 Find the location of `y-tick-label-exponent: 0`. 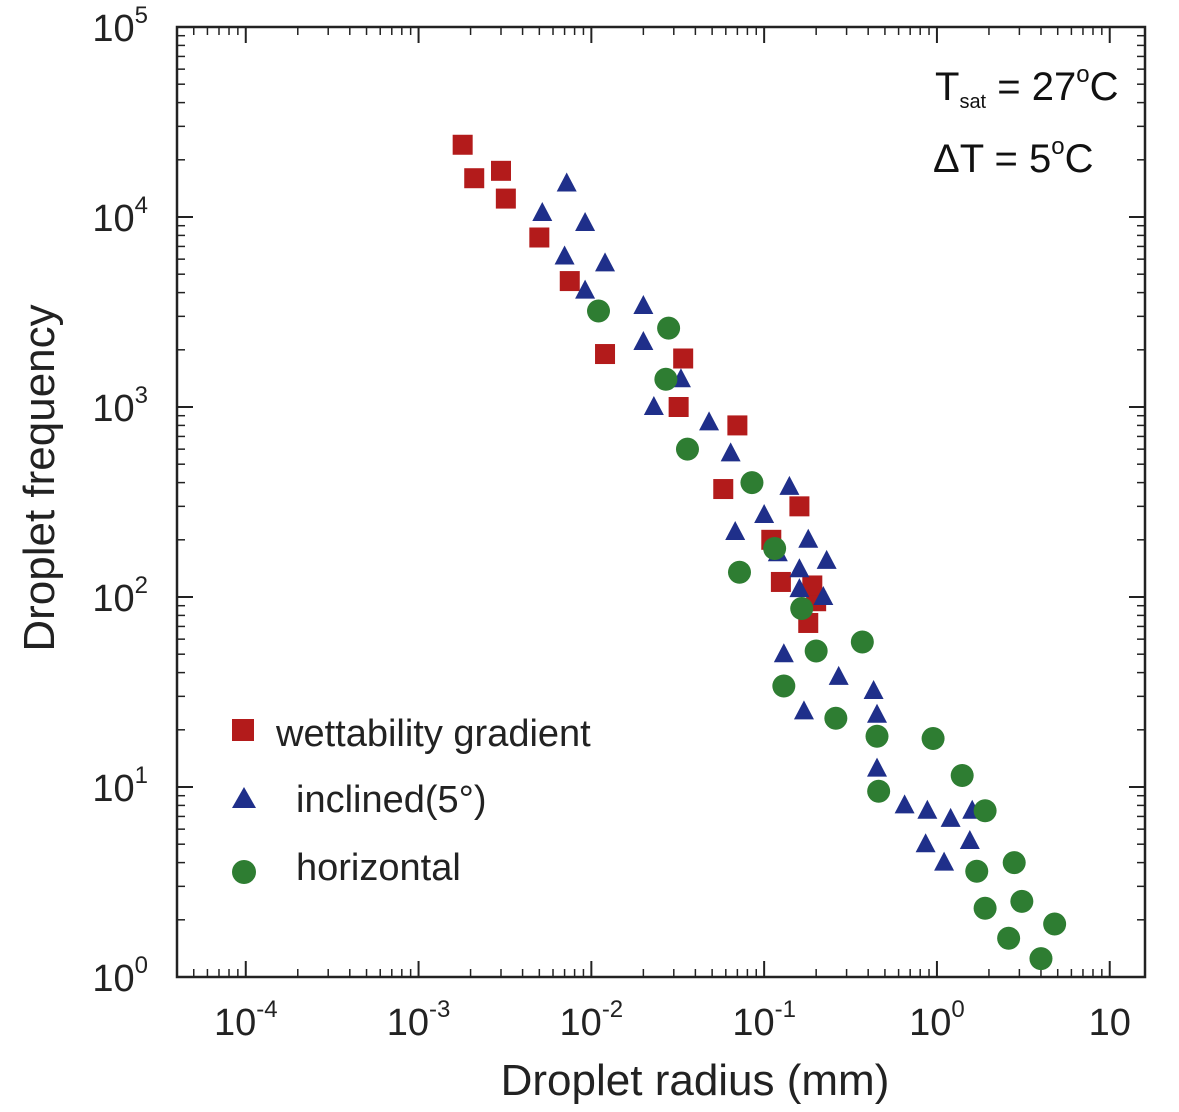

y-tick-label-exponent: 0 is located at coordinates (141, 965).